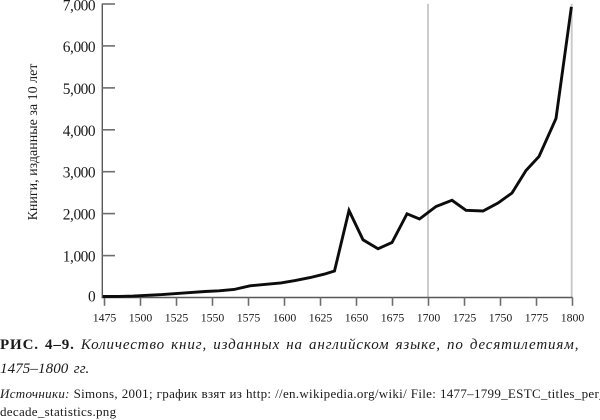  What do you see at coordinates (79, 131) in the screenshot?
I see `svg-text: 4,000` at bounding box center [79, 131].